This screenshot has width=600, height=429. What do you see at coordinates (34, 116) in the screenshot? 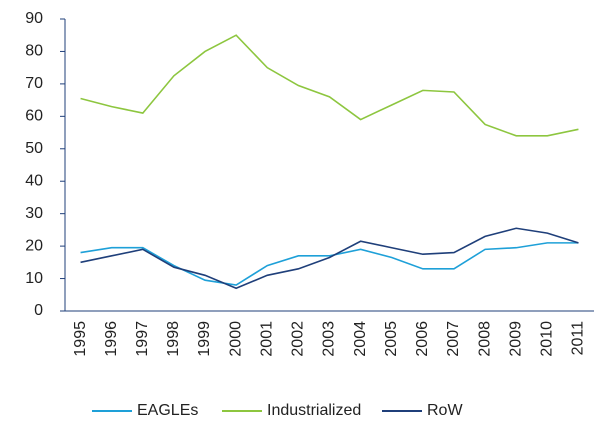
I see `y-tick-label: 60` at bounding box center [34, 116].